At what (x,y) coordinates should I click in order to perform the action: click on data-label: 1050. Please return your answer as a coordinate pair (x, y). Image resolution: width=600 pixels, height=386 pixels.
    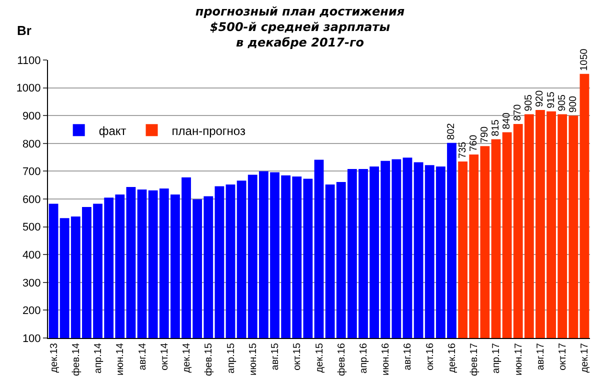
    Looking at the image, I should click on (584, 59).